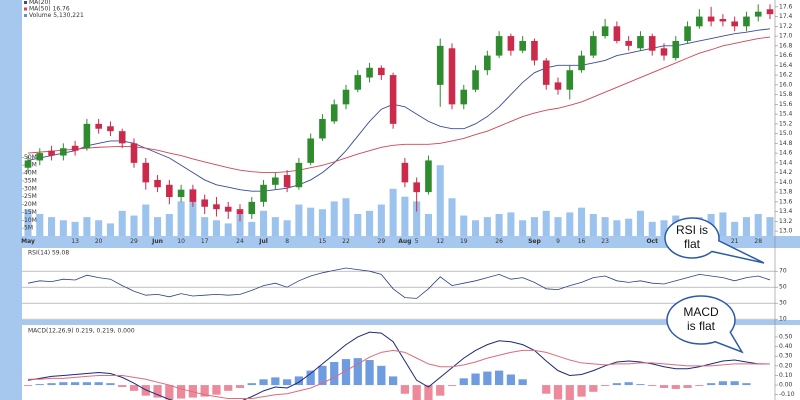 The width and height of the screenshot is (800, 400). What do you see at coordinates (56, 15) in the screenshot?
I see `legend-label: Volume 5,130,221` at bounding box center [56, 15].